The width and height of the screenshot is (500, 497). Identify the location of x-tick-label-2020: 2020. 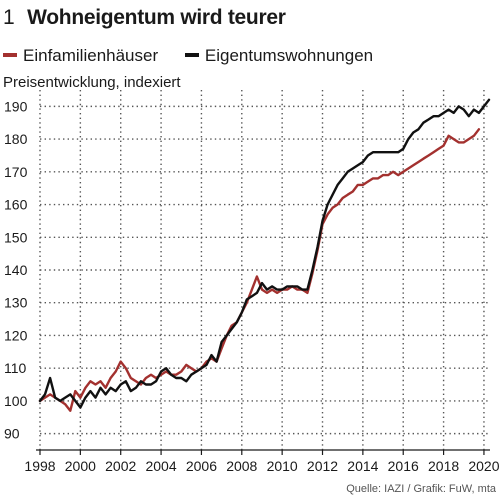
(483, 466).